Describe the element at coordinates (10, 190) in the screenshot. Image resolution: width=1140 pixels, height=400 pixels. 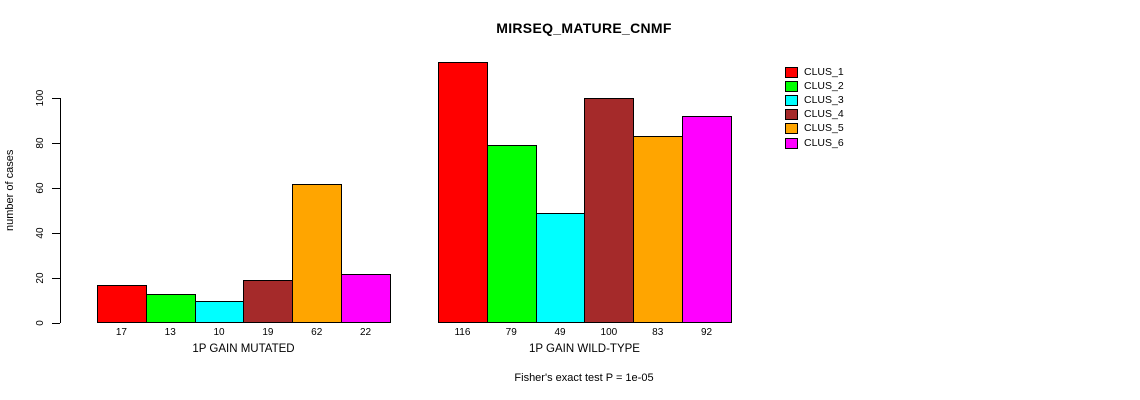
I see `y-axis-label: number of cases` at that location.